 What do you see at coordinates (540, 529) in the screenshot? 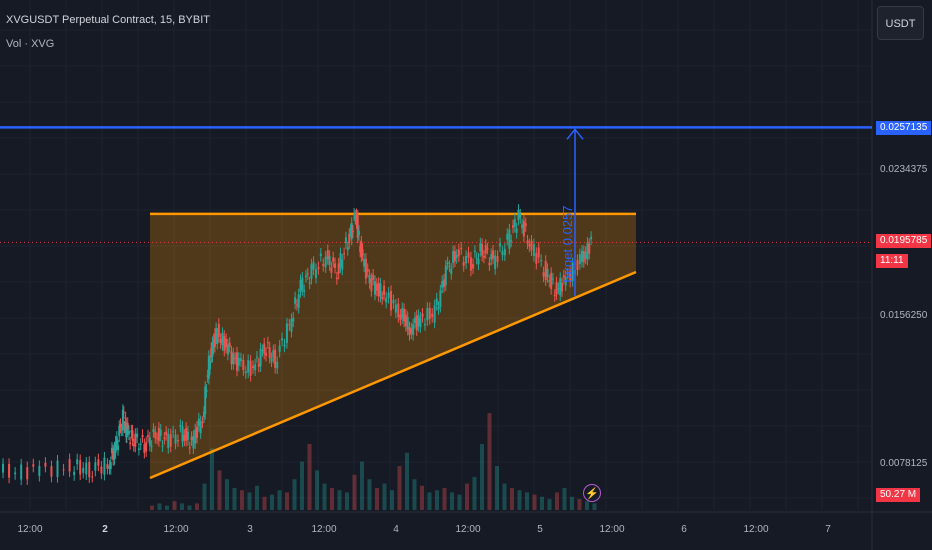
I see `time-label: 5` at bounding box center [540, 529].